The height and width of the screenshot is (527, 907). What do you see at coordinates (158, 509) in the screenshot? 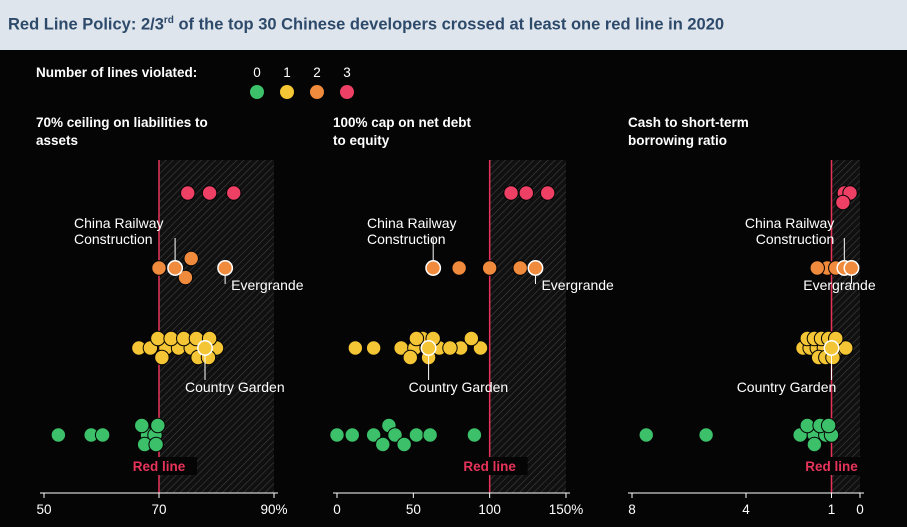
I see `x-tick-label: 70` at bounding box center [158, 509].